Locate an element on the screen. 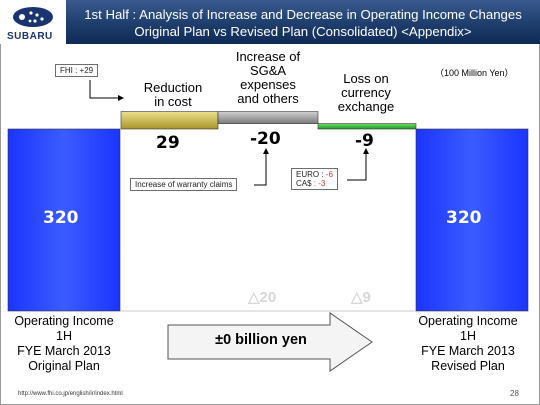  cad-label: CA$ is located at coordinates (304, 183).